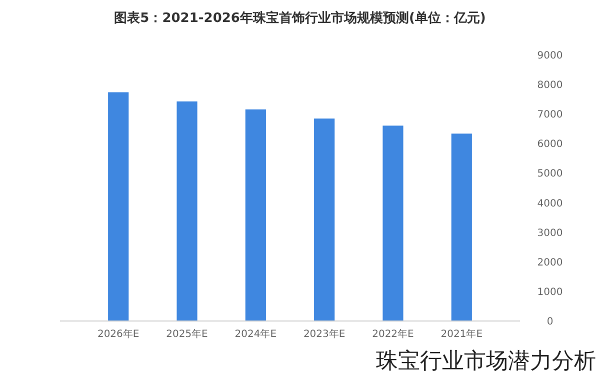 The image size is (600, 376). Describe the element at coordinates (187, 334) in the screenshot. I see `x-tick-label: 2025年E` at that location.